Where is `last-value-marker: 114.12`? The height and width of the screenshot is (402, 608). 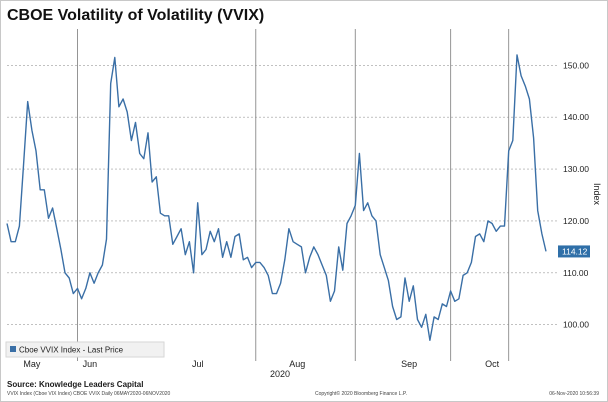
last-value-marker: 114.12 is located at coordinates (574, 251).